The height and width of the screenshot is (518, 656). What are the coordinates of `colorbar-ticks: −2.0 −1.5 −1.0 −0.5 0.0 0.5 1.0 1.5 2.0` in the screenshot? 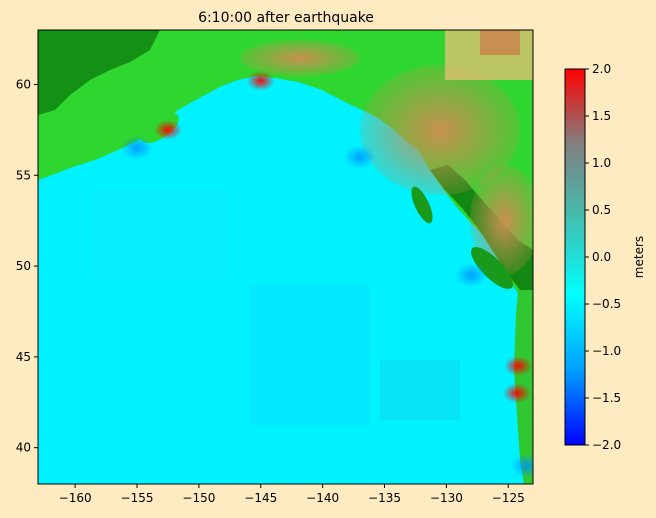 It's located at (603, 257).